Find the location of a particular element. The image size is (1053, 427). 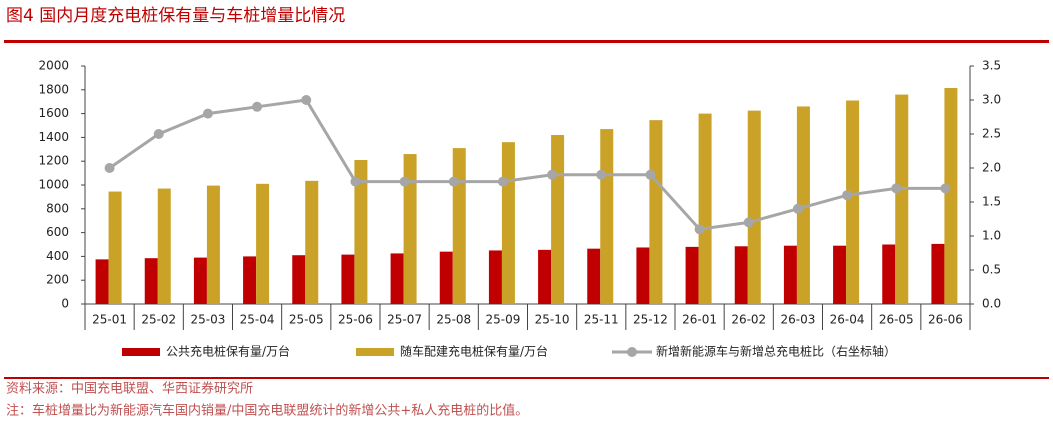

x-tick-label: 26-01 is located at coordinates (699, 320).